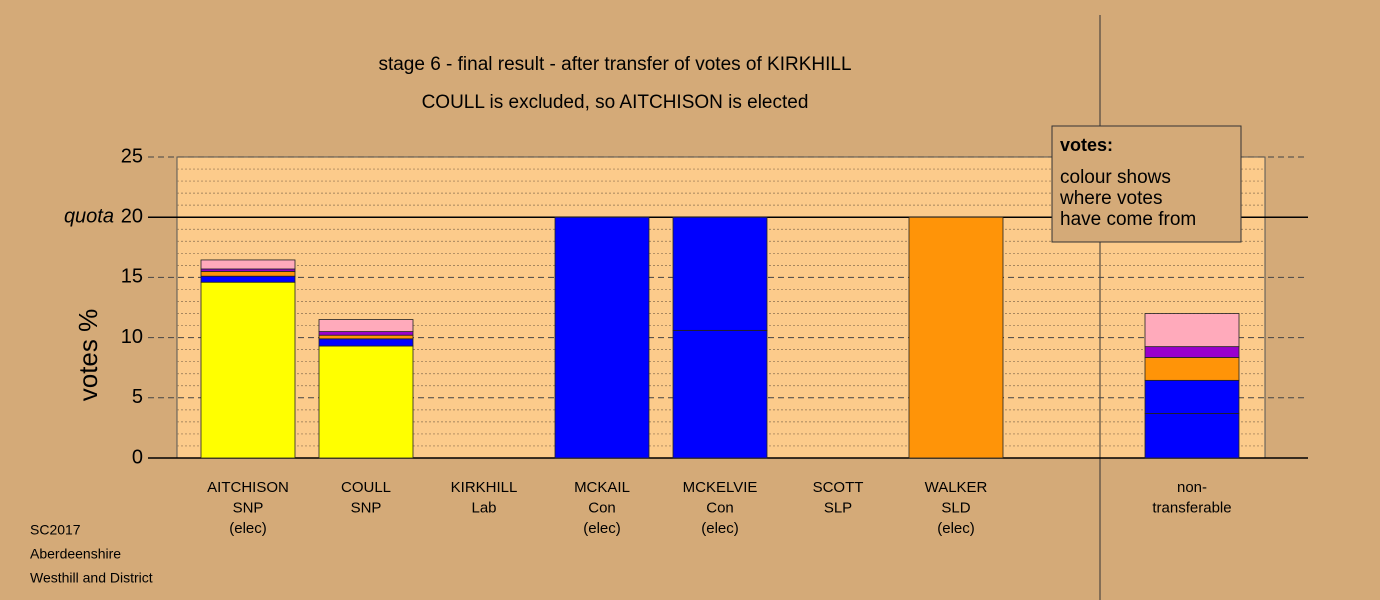 The width and height of the screenshot is (1380, 600). Describe the element at coordinates (248, 487) in the screenshot. I see `x-tick-label: AITCHISON` at that location.